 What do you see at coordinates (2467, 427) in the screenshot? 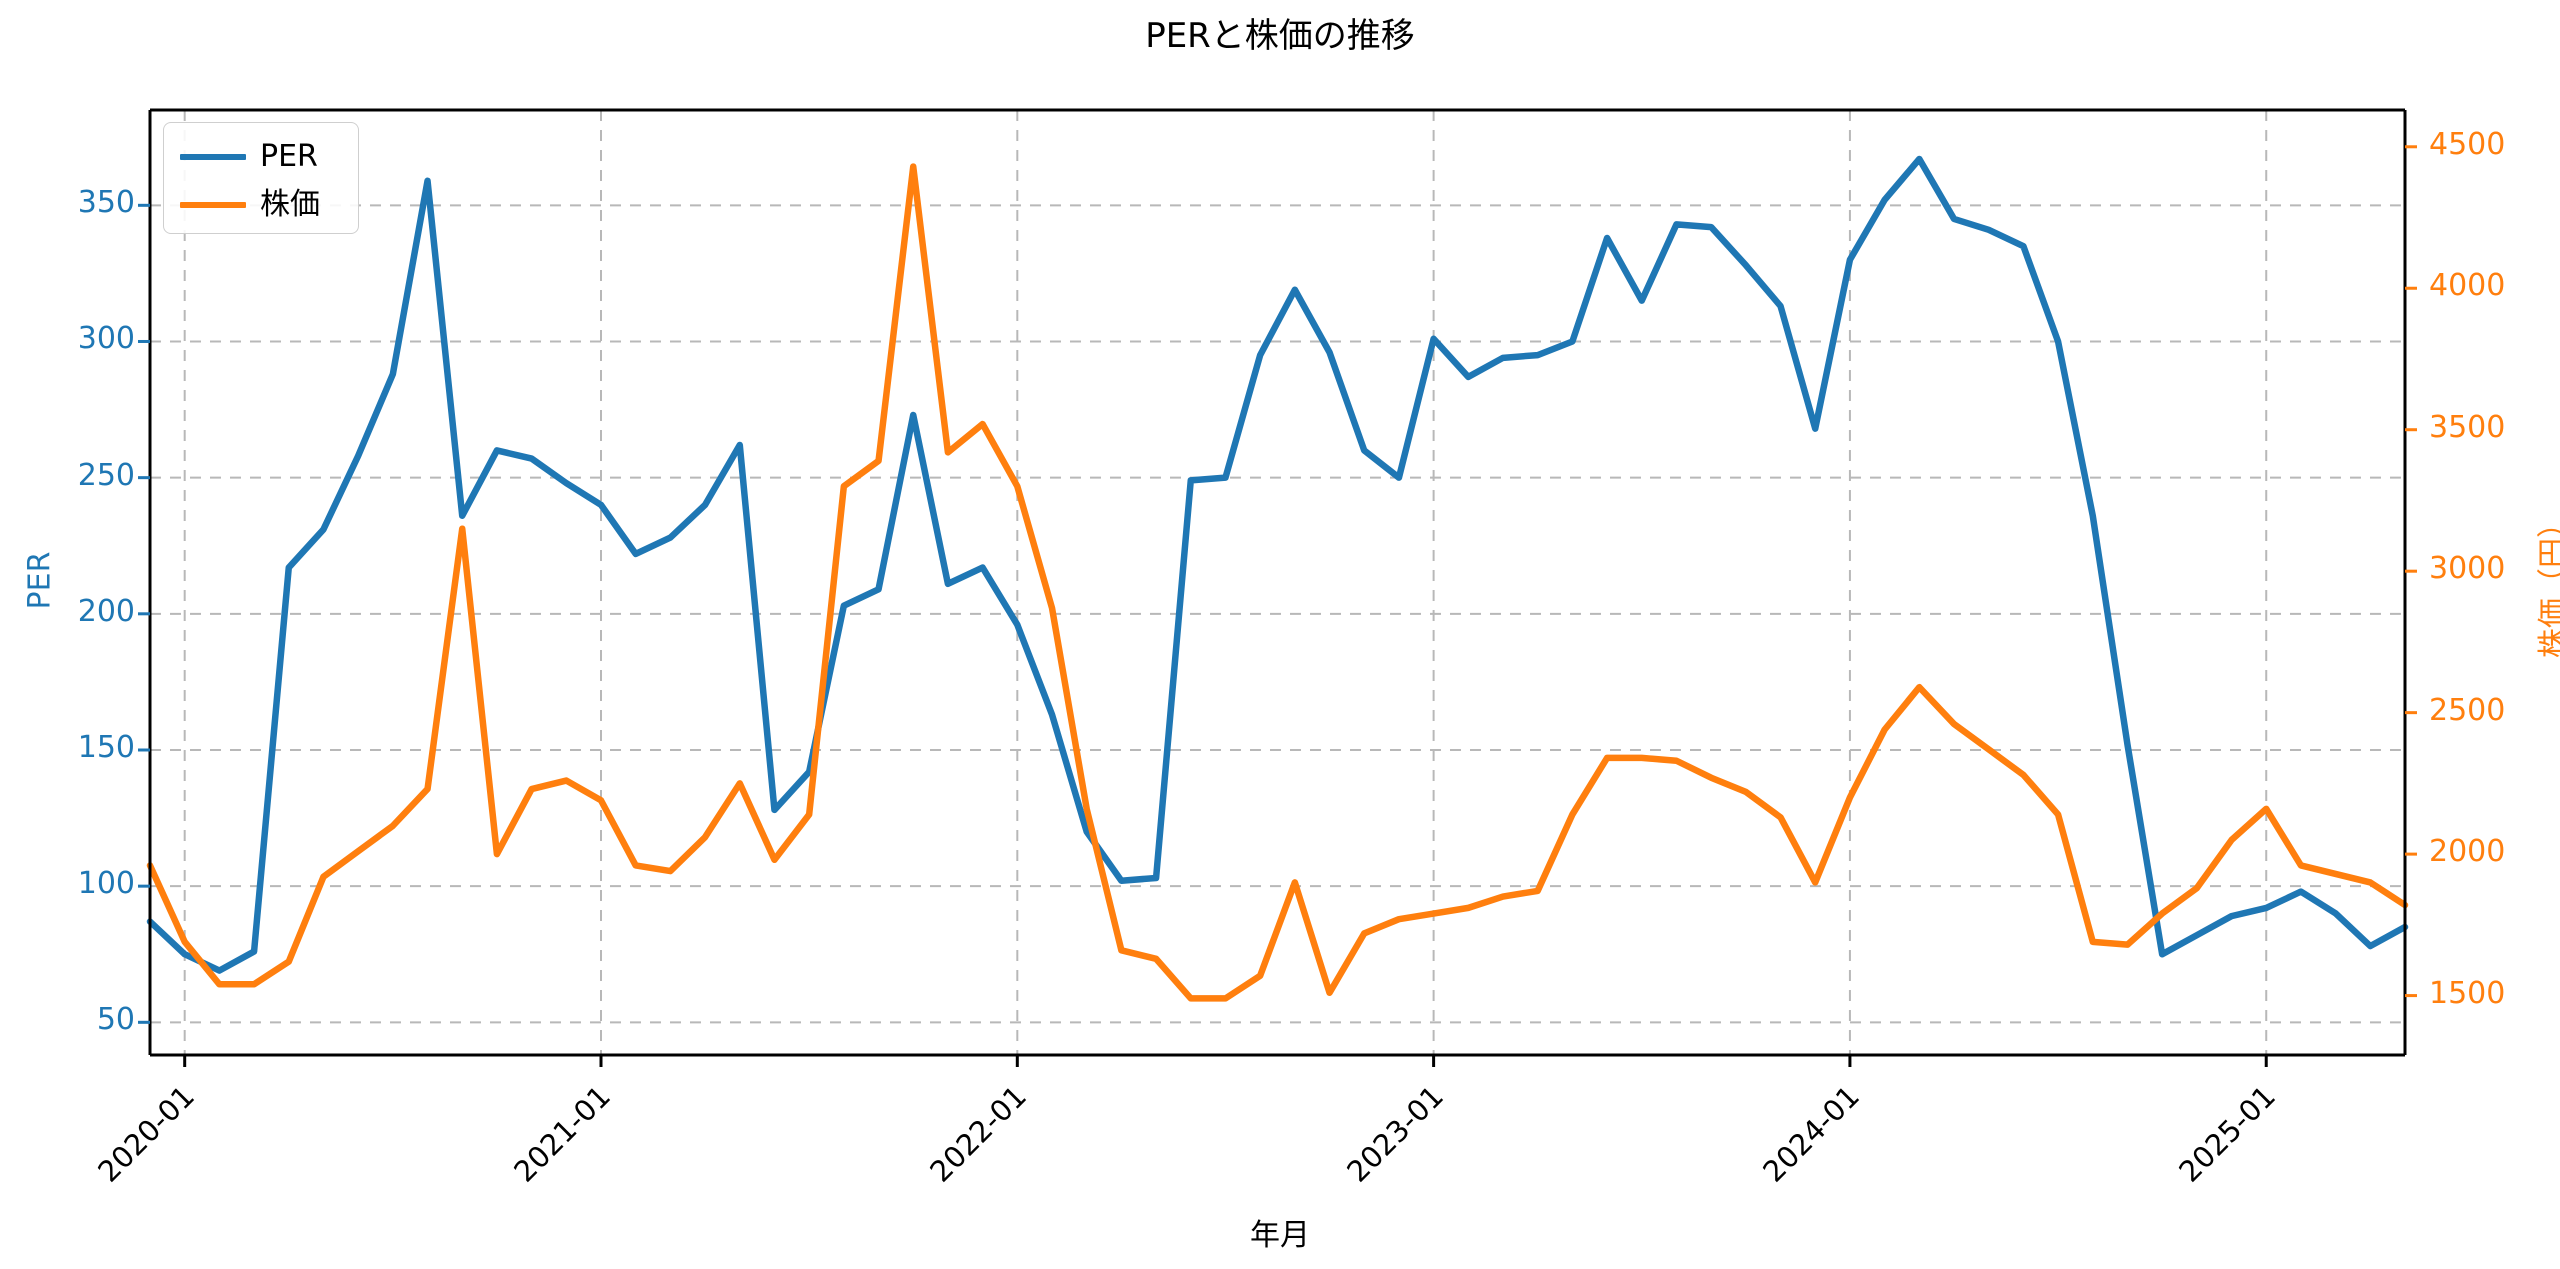
I see `ytick-label-right: 3500` at bounding box center [2467, 427].